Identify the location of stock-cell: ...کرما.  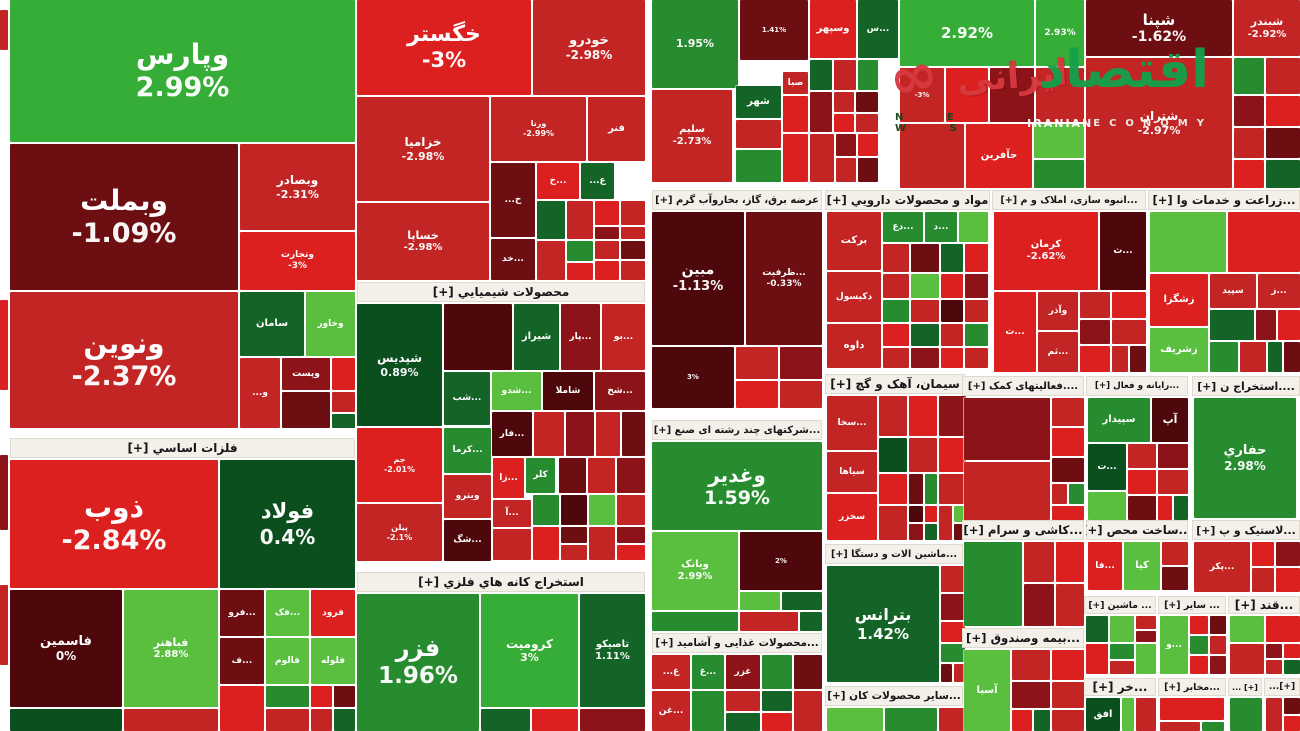
(467, 450).